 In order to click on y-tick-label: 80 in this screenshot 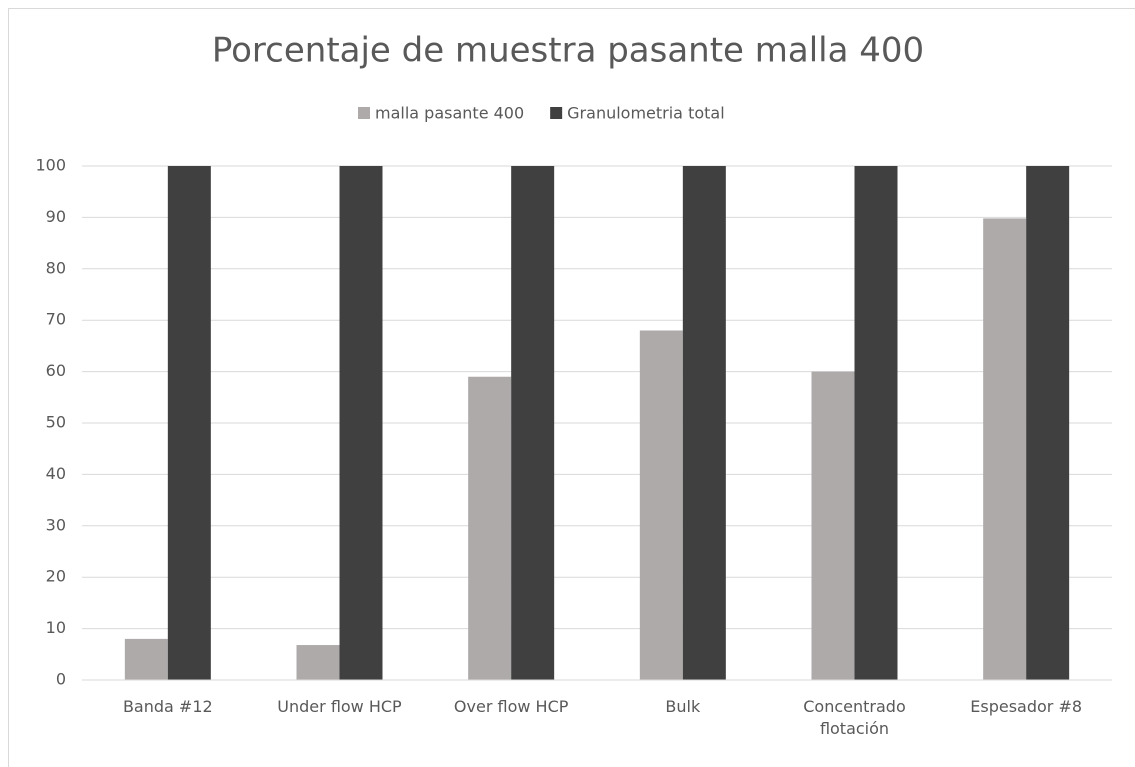, I will do `click(56, 267)`.